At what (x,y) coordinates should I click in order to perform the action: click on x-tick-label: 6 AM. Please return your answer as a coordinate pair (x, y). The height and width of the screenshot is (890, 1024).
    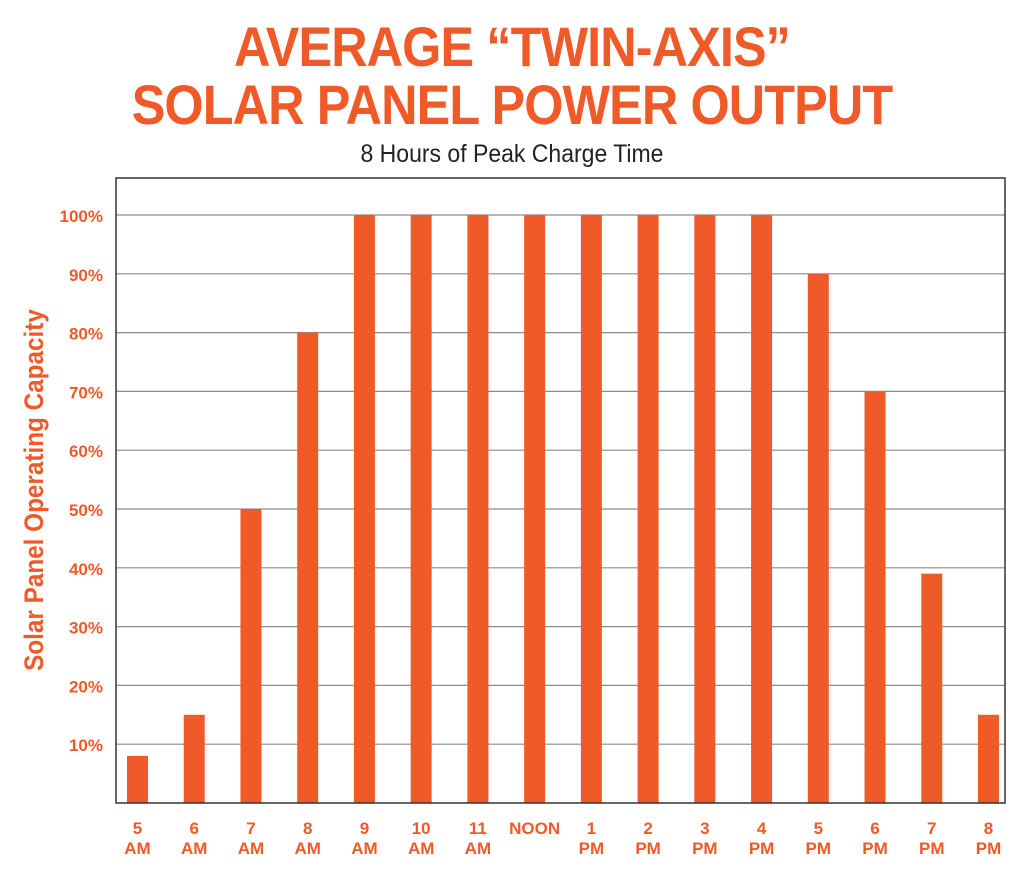
    Looking at the image, I should click on (194, 838).